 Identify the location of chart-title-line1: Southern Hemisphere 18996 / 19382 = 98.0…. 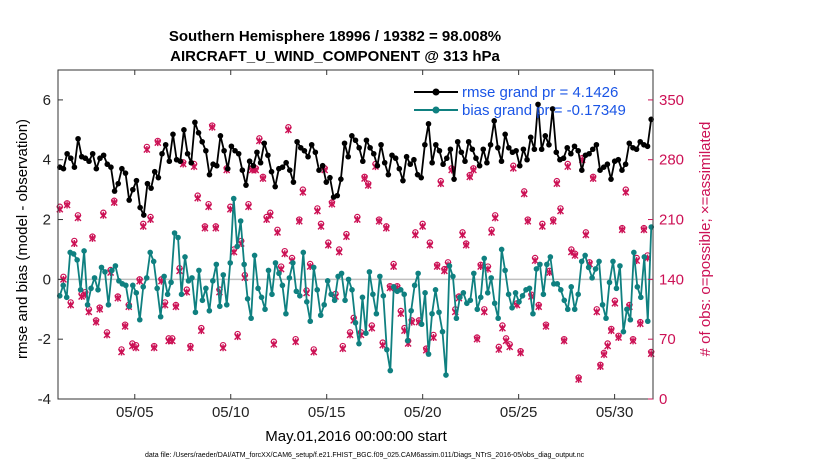
(335, 36).